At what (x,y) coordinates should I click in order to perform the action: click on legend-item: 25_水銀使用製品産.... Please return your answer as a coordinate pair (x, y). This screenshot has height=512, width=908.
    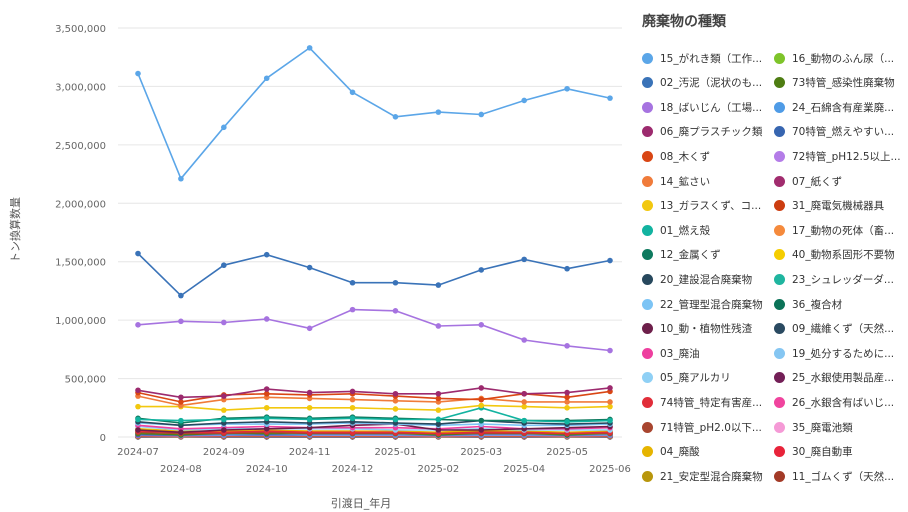
    Looking at the image, I should click on (834, 378).